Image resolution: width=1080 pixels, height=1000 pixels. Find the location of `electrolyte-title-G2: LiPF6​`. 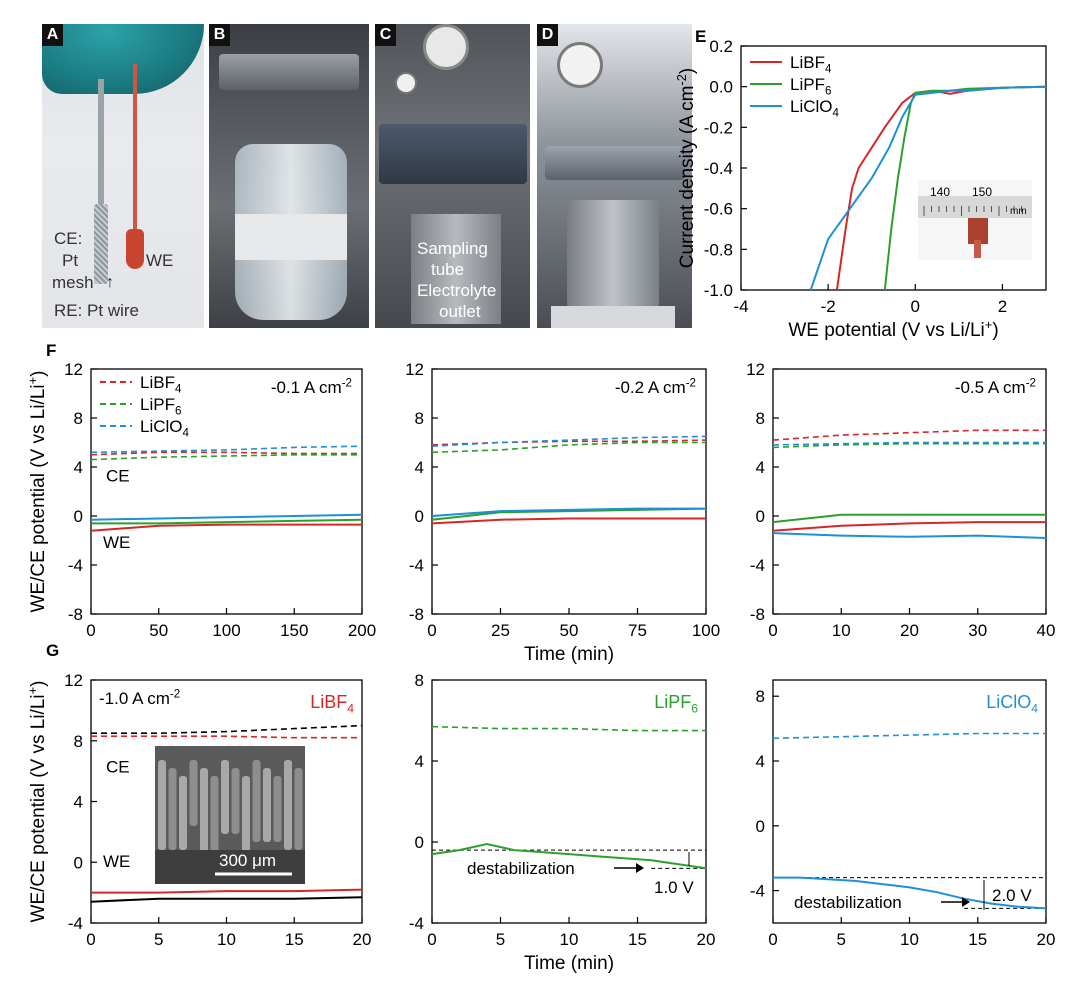

electrolyte-title-G2: LiPF6​ is located at coordinates (676, 704).